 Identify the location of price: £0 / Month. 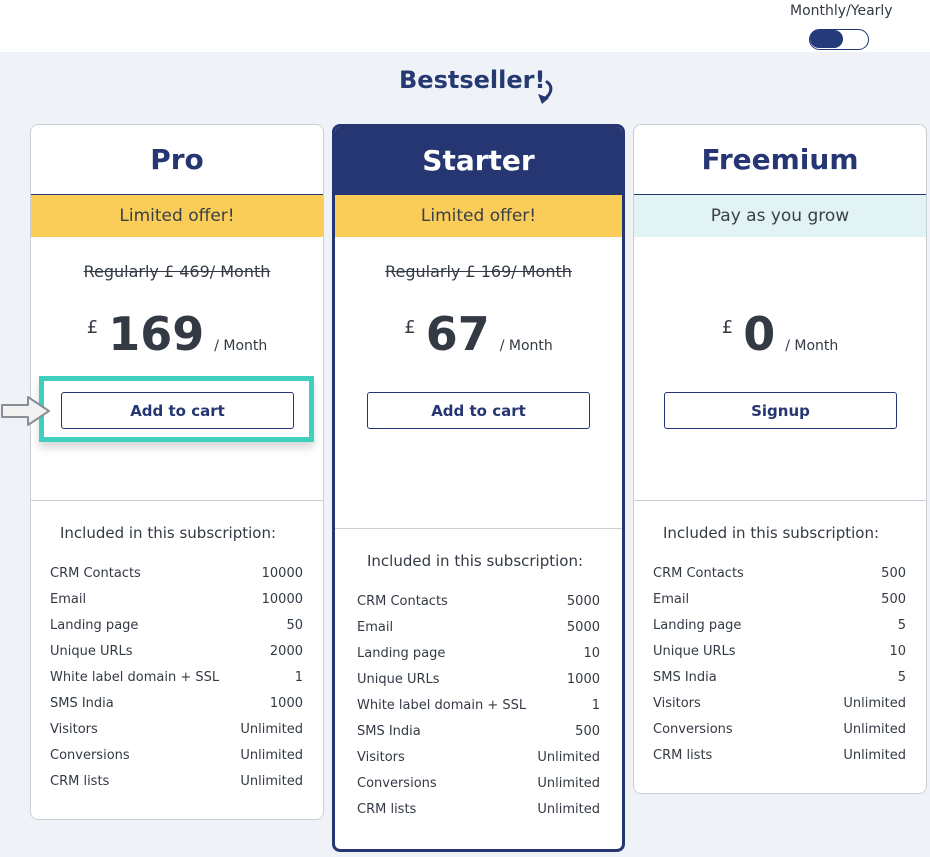
(780, 334).